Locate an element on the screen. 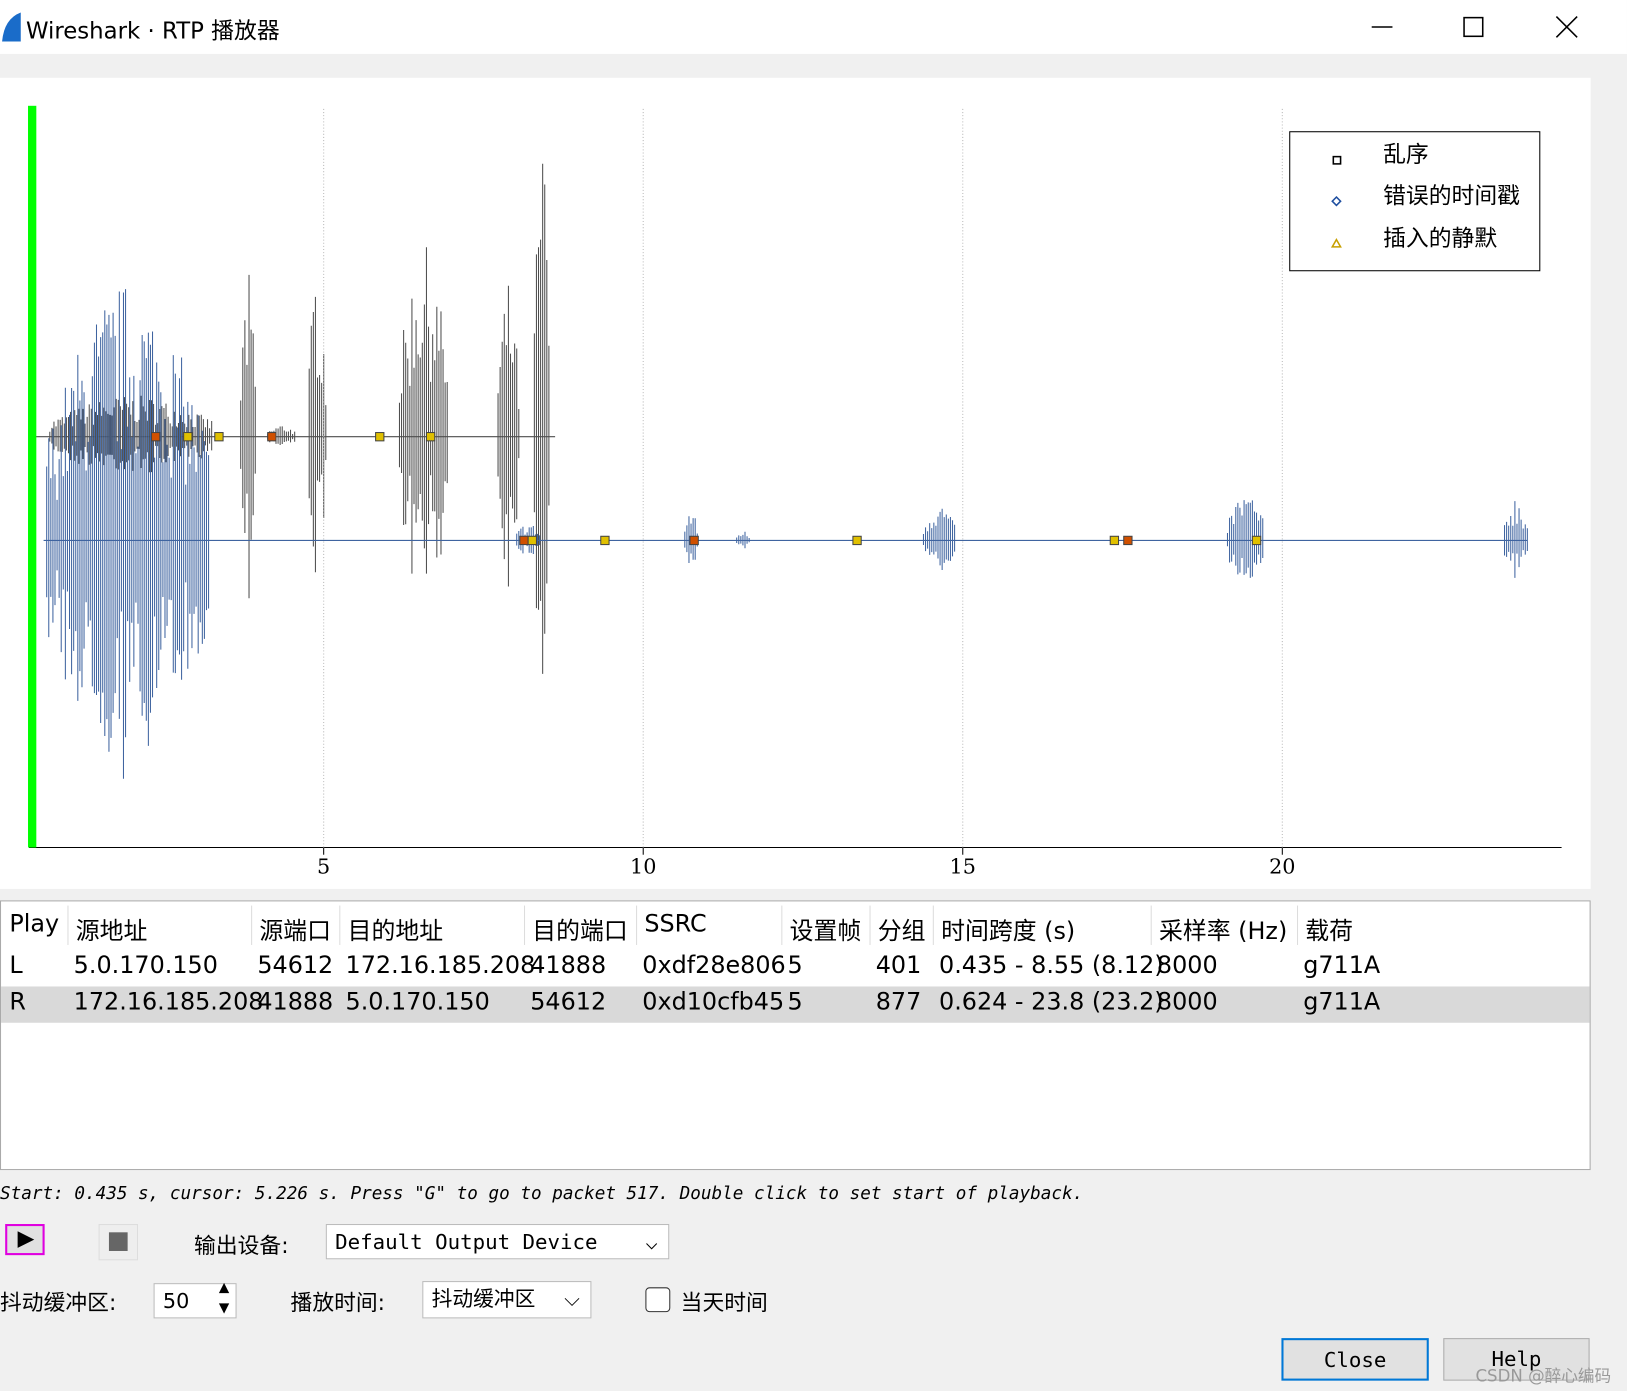 Image resolution: width=1627 pixels, height=1391 pixels. selected-row is located at coordinates (795, 1004).